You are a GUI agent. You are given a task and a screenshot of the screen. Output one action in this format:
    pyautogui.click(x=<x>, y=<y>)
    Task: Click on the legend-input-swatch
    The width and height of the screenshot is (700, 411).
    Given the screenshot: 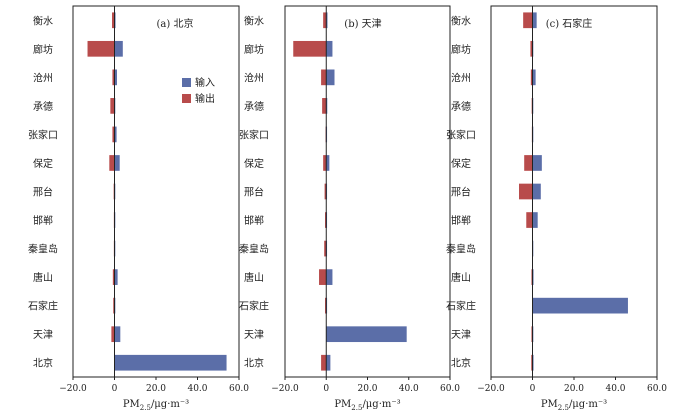 What is the action you would take?
    pyautogui.click(x=186, y=82)
    